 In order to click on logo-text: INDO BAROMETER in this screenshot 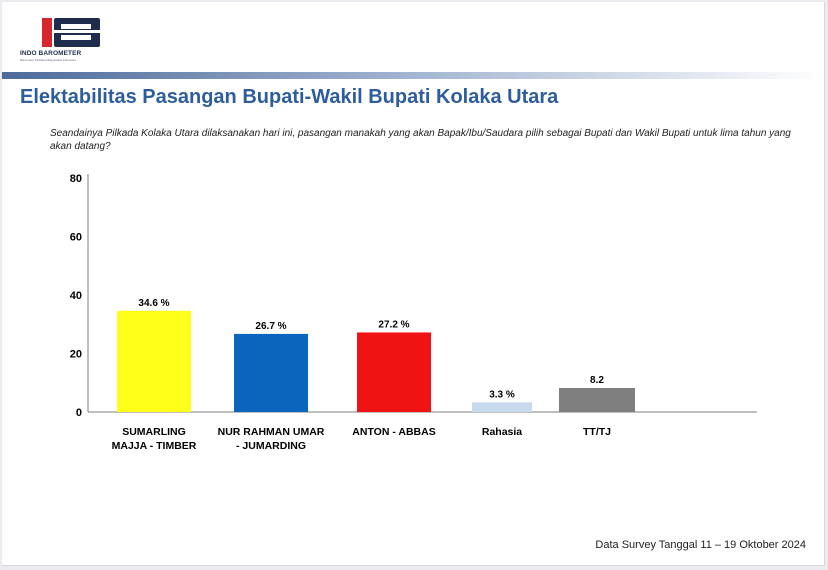, I will do `click(51, 53)`.